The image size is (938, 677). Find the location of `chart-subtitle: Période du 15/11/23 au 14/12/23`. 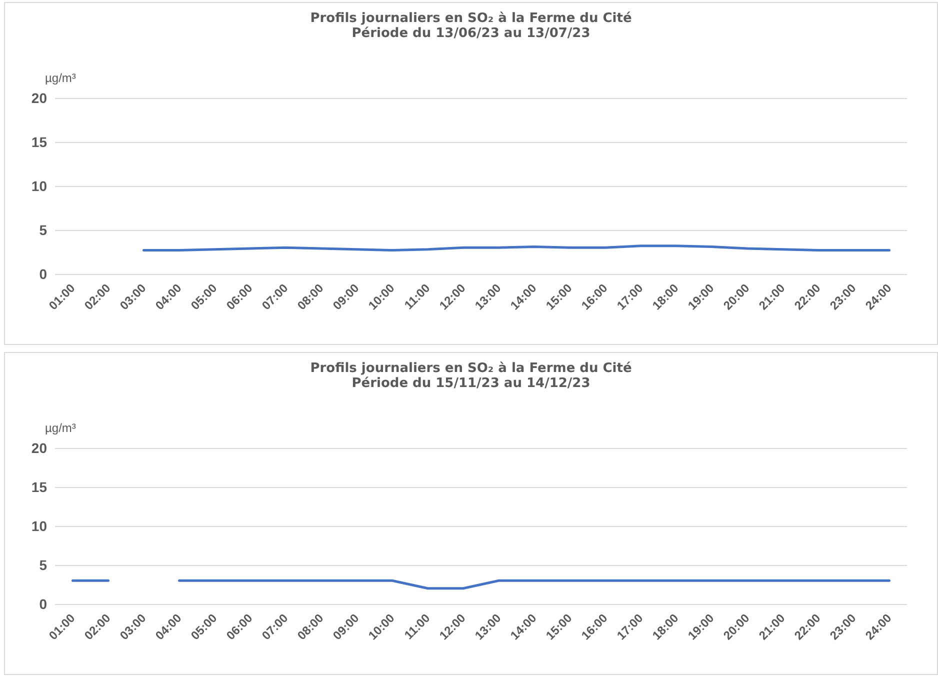

chart-subtitle: Période du 15/11/23 au 14/12/23 is located at coordinates (471, 383).